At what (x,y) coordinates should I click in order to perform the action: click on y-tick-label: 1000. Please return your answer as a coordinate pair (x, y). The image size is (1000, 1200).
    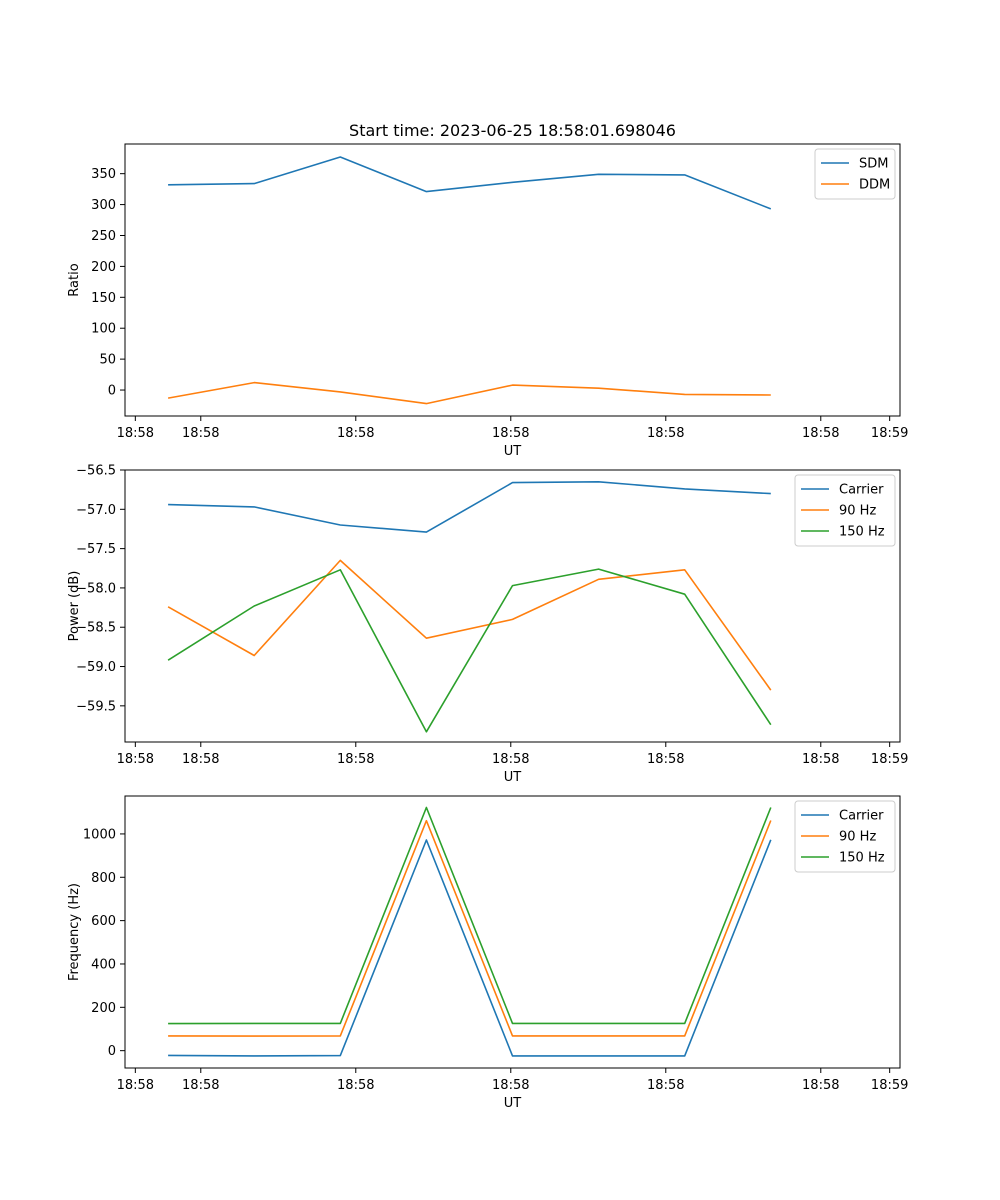
    Looking at the image, I should click on (99, 834).